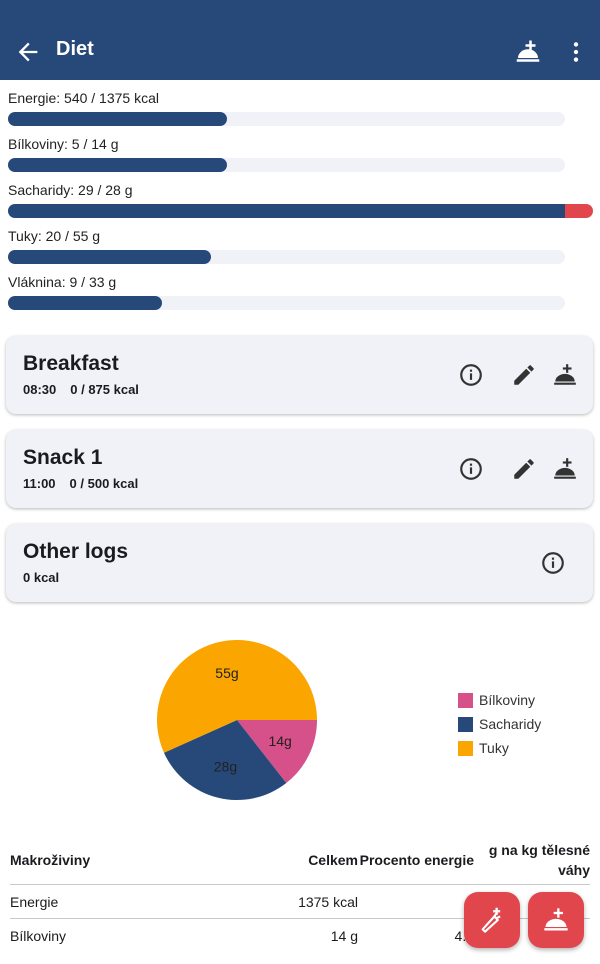  Describe the element at coordinates (28, 52) in the screenshot. I see `arrow-back-icon` at that location.